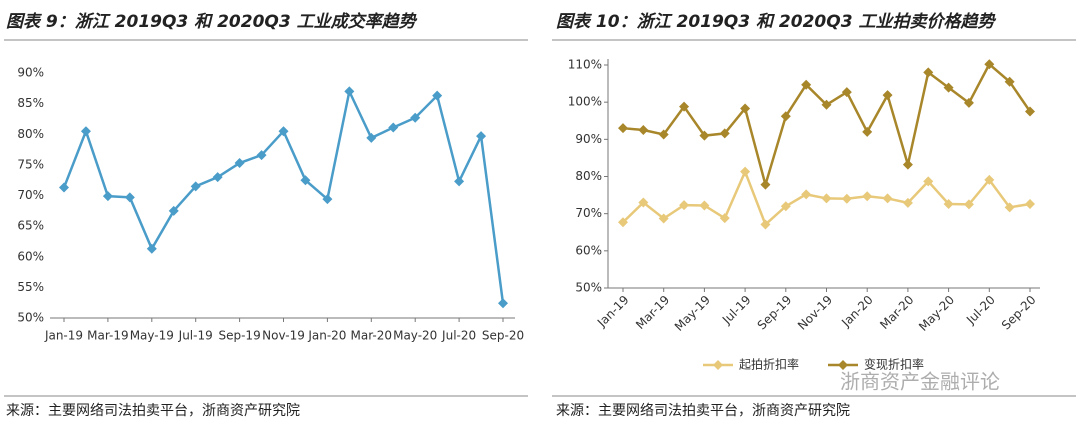 The image size is (1080, 427). Describe the element at coordinates (212, 22) in the screenshot. I see `chart-title: 图表 9：浙江 2019Q3 和 2020Q3 工业成交率趋势` at that location.